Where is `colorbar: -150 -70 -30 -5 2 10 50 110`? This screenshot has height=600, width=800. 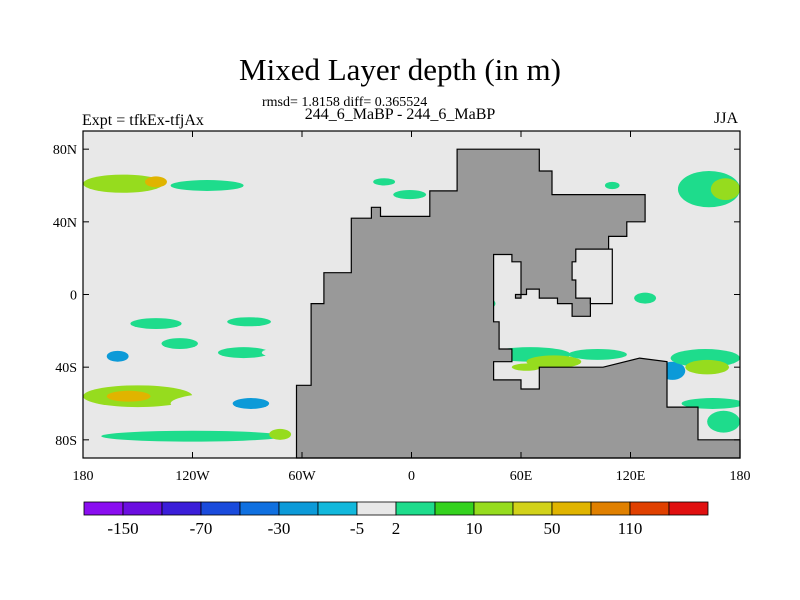
colorbar: -150 -70 -30 -5 2 10 50 110 is located at coordinates (396, 519).